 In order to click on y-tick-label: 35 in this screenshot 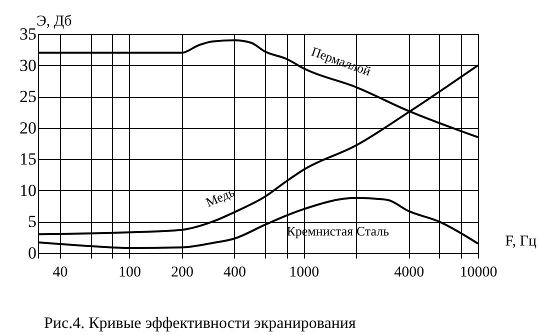, I will do `click(28, 34)`.